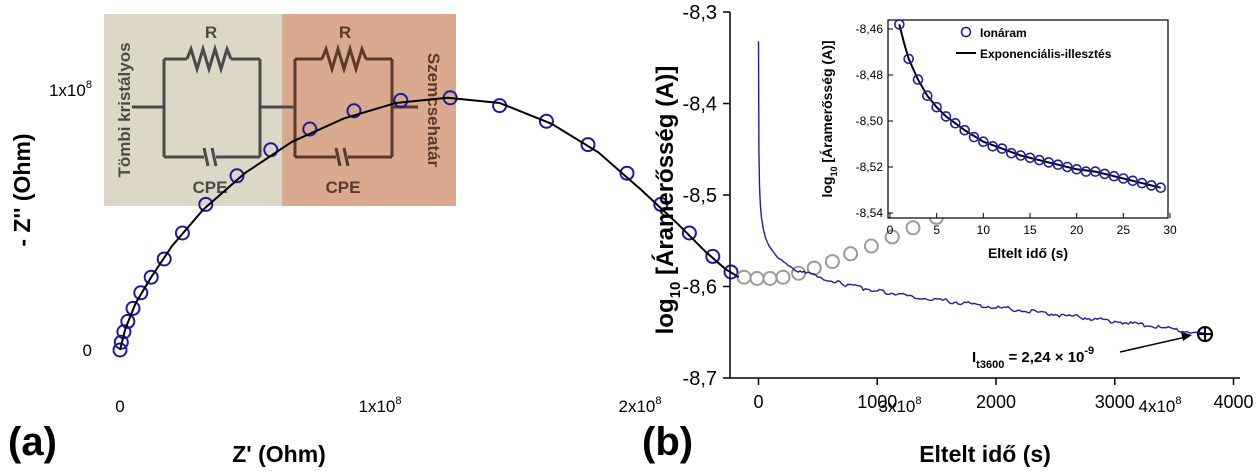 Image resolution: width=1257 pixels, height=471 pixels. I want to click on inset-y-tick-label-0: -8,46, so click(870, 29).